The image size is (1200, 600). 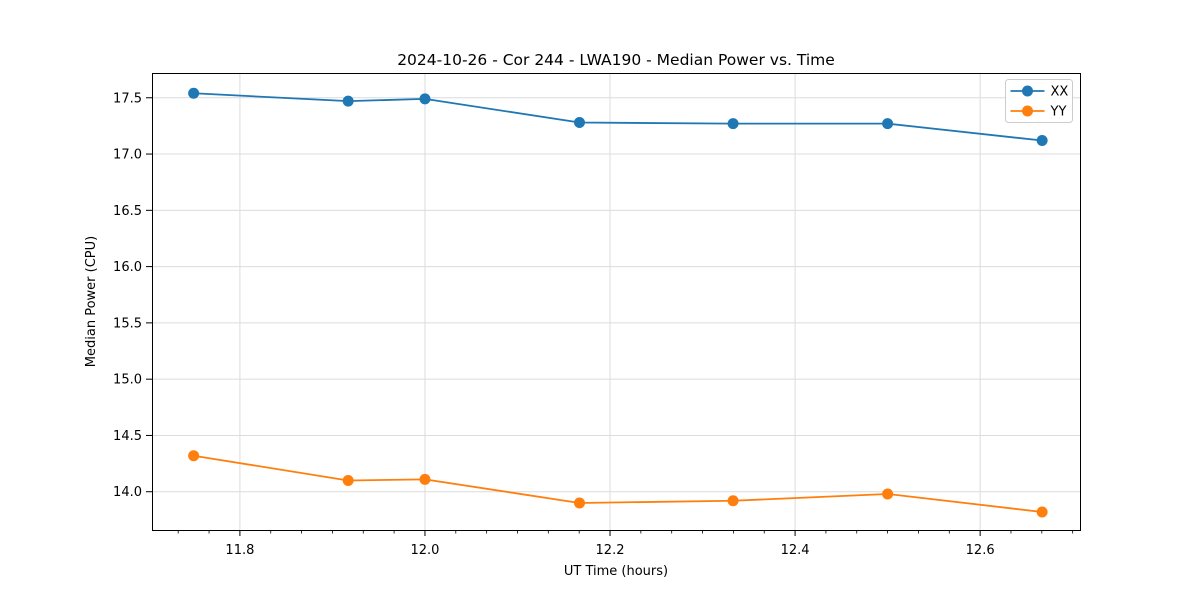 What do you see at coordinates (1027, 111) in the screenshot?
I see `legend-sample-marker-yy` at bounding box center [1027, 111].